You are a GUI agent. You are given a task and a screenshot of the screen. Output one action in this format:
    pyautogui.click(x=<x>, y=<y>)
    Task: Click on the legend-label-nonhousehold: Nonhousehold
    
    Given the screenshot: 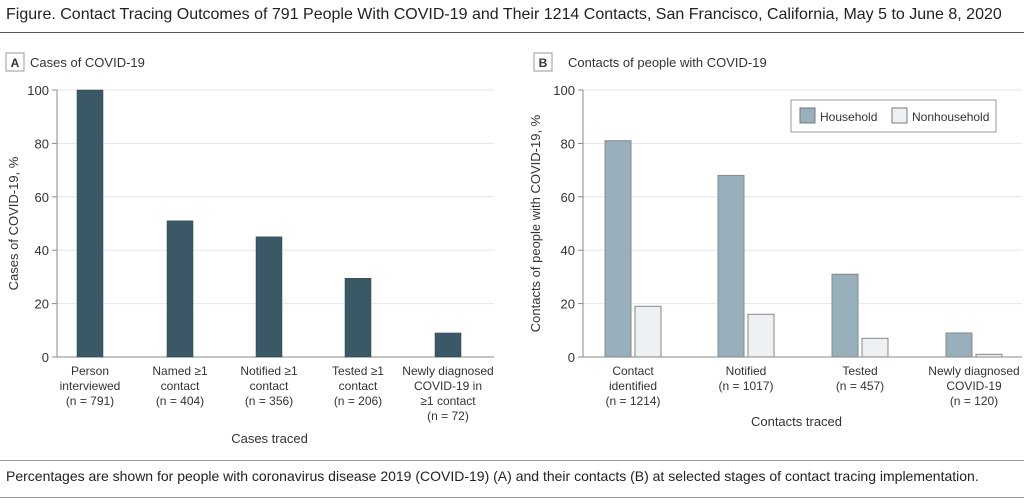 What is the action you would take?
    pyautogui.click(x=950, y=117)
    